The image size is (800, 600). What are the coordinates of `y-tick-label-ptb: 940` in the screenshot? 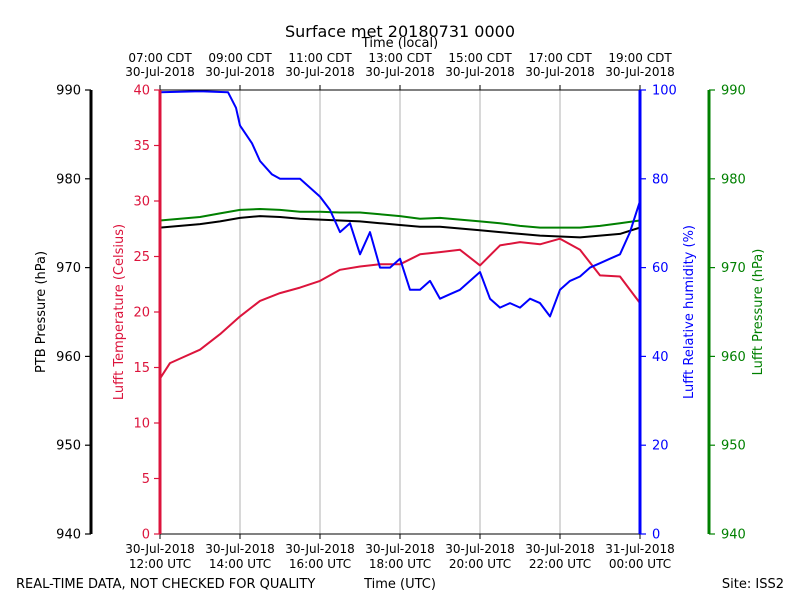 It's located at (68, 535).